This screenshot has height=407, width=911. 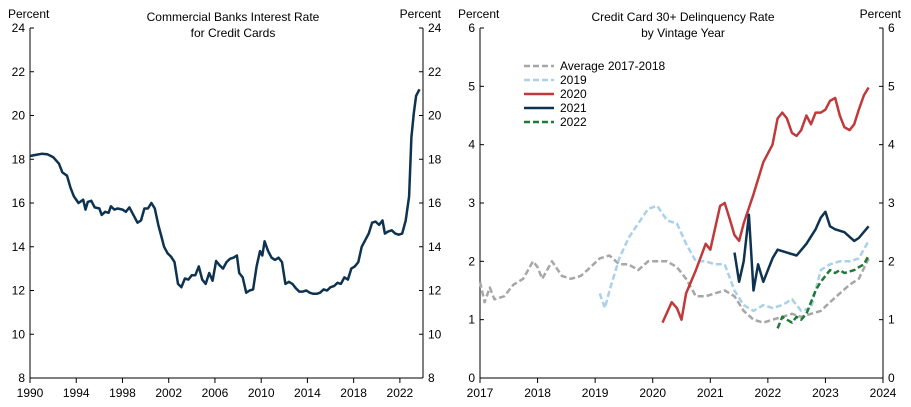 What do you see at coordinates (30, 393) in the screenshot?
I see `x-tick-label: 1990` at bounding box center [30, 393].